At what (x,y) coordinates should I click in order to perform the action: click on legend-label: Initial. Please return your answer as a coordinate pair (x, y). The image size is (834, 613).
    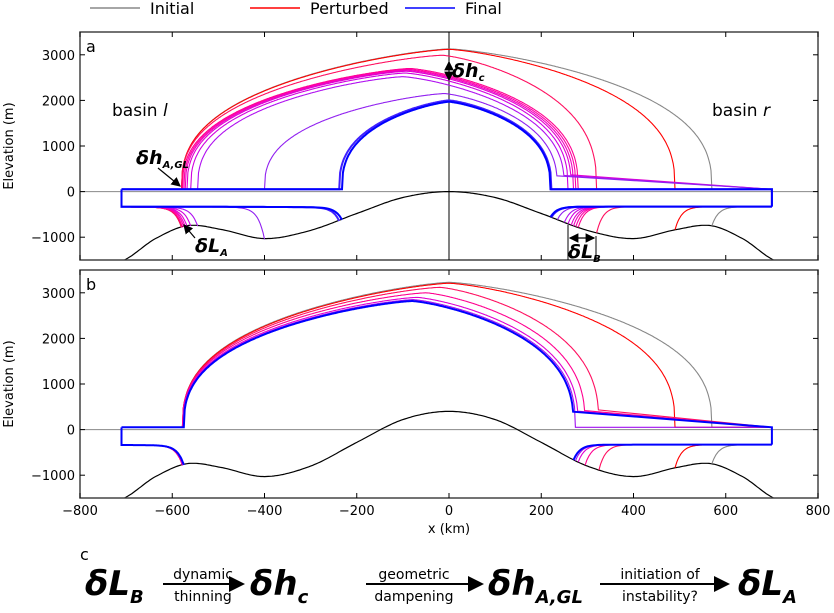
    Looking at the image, I should click on (172, 9).